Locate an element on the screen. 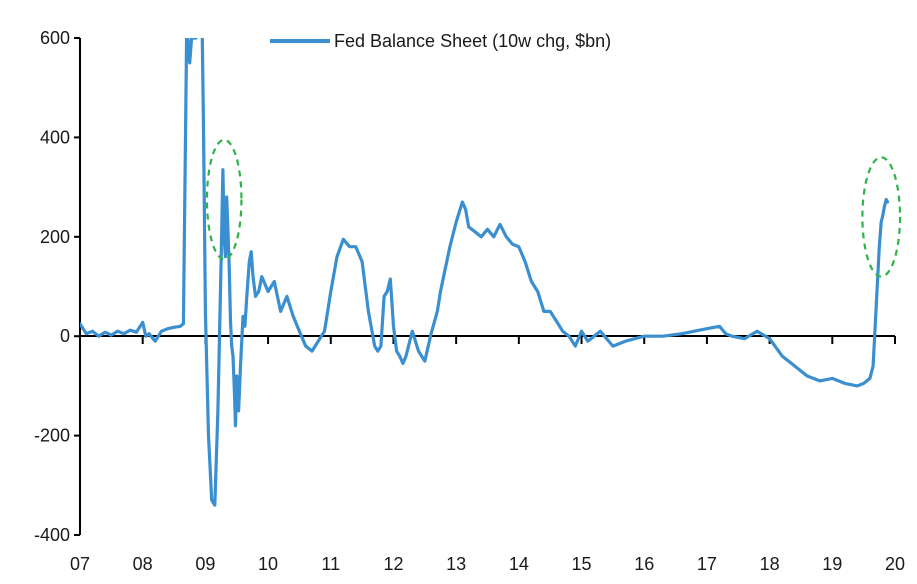 Image resolution: width=917 pixels, height=584 pixels. y-tick-label: 200 is located at coordinates (55, 237).